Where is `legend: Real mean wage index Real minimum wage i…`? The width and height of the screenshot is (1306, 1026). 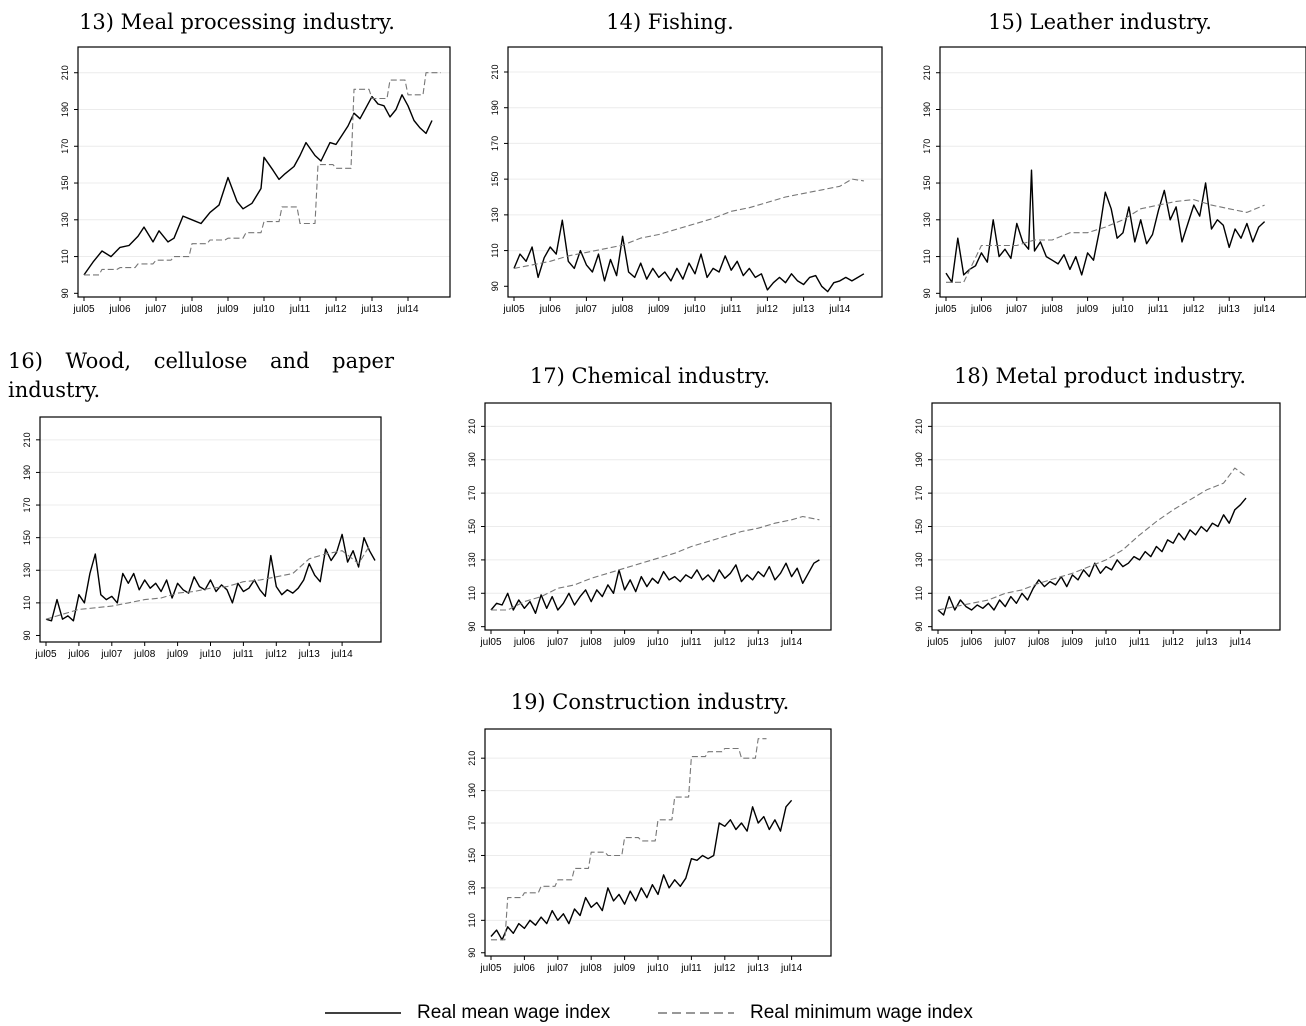
legend: Real mean wage index Real minimum wage i… is located at coordinates (675, 1013).